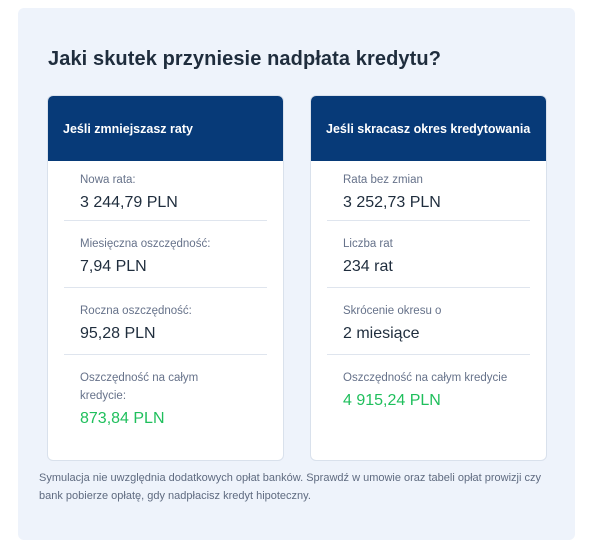  What do you see at coordinates (368, 266) in the screenshot?
I see `row-value: 234 rat` at bounding box center [368, 266].